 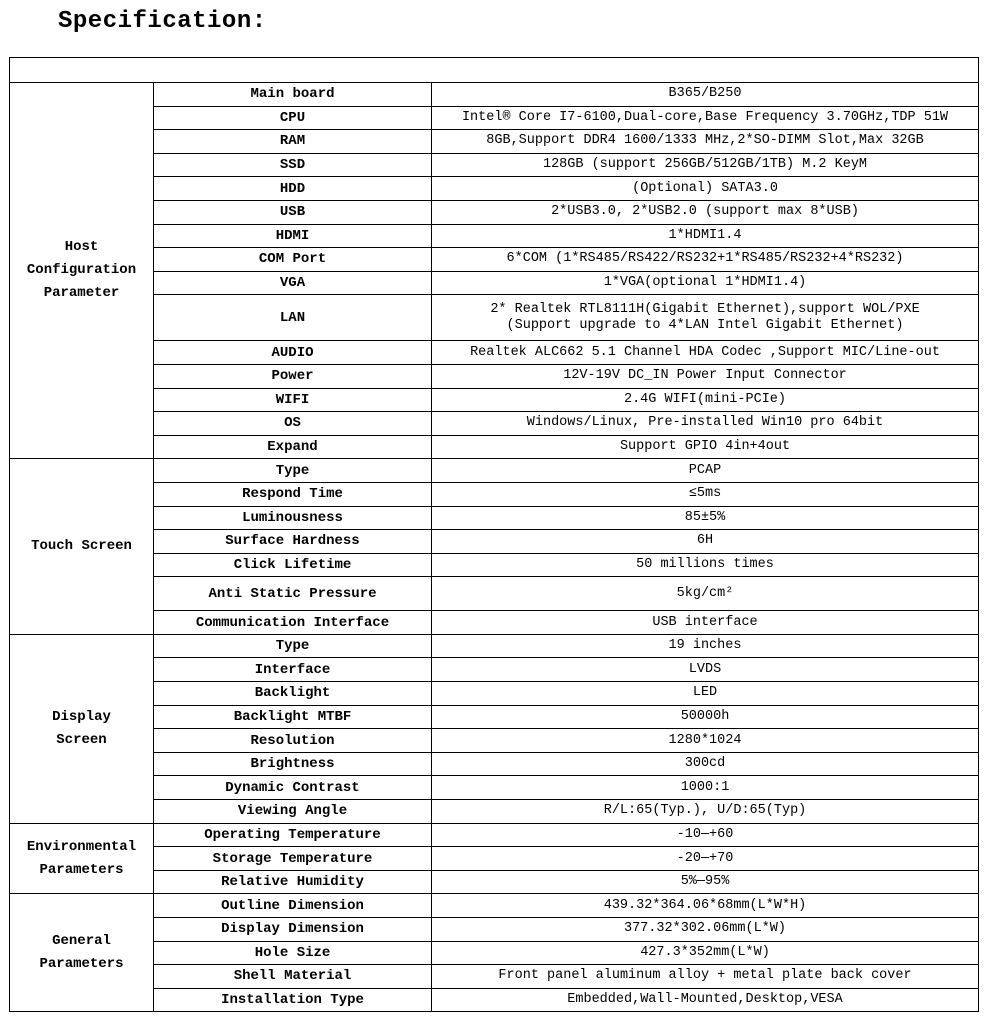 I want to click on spec-value: 1*VGA(optional 1*HDMI1.4), so click(x=705, y=283).